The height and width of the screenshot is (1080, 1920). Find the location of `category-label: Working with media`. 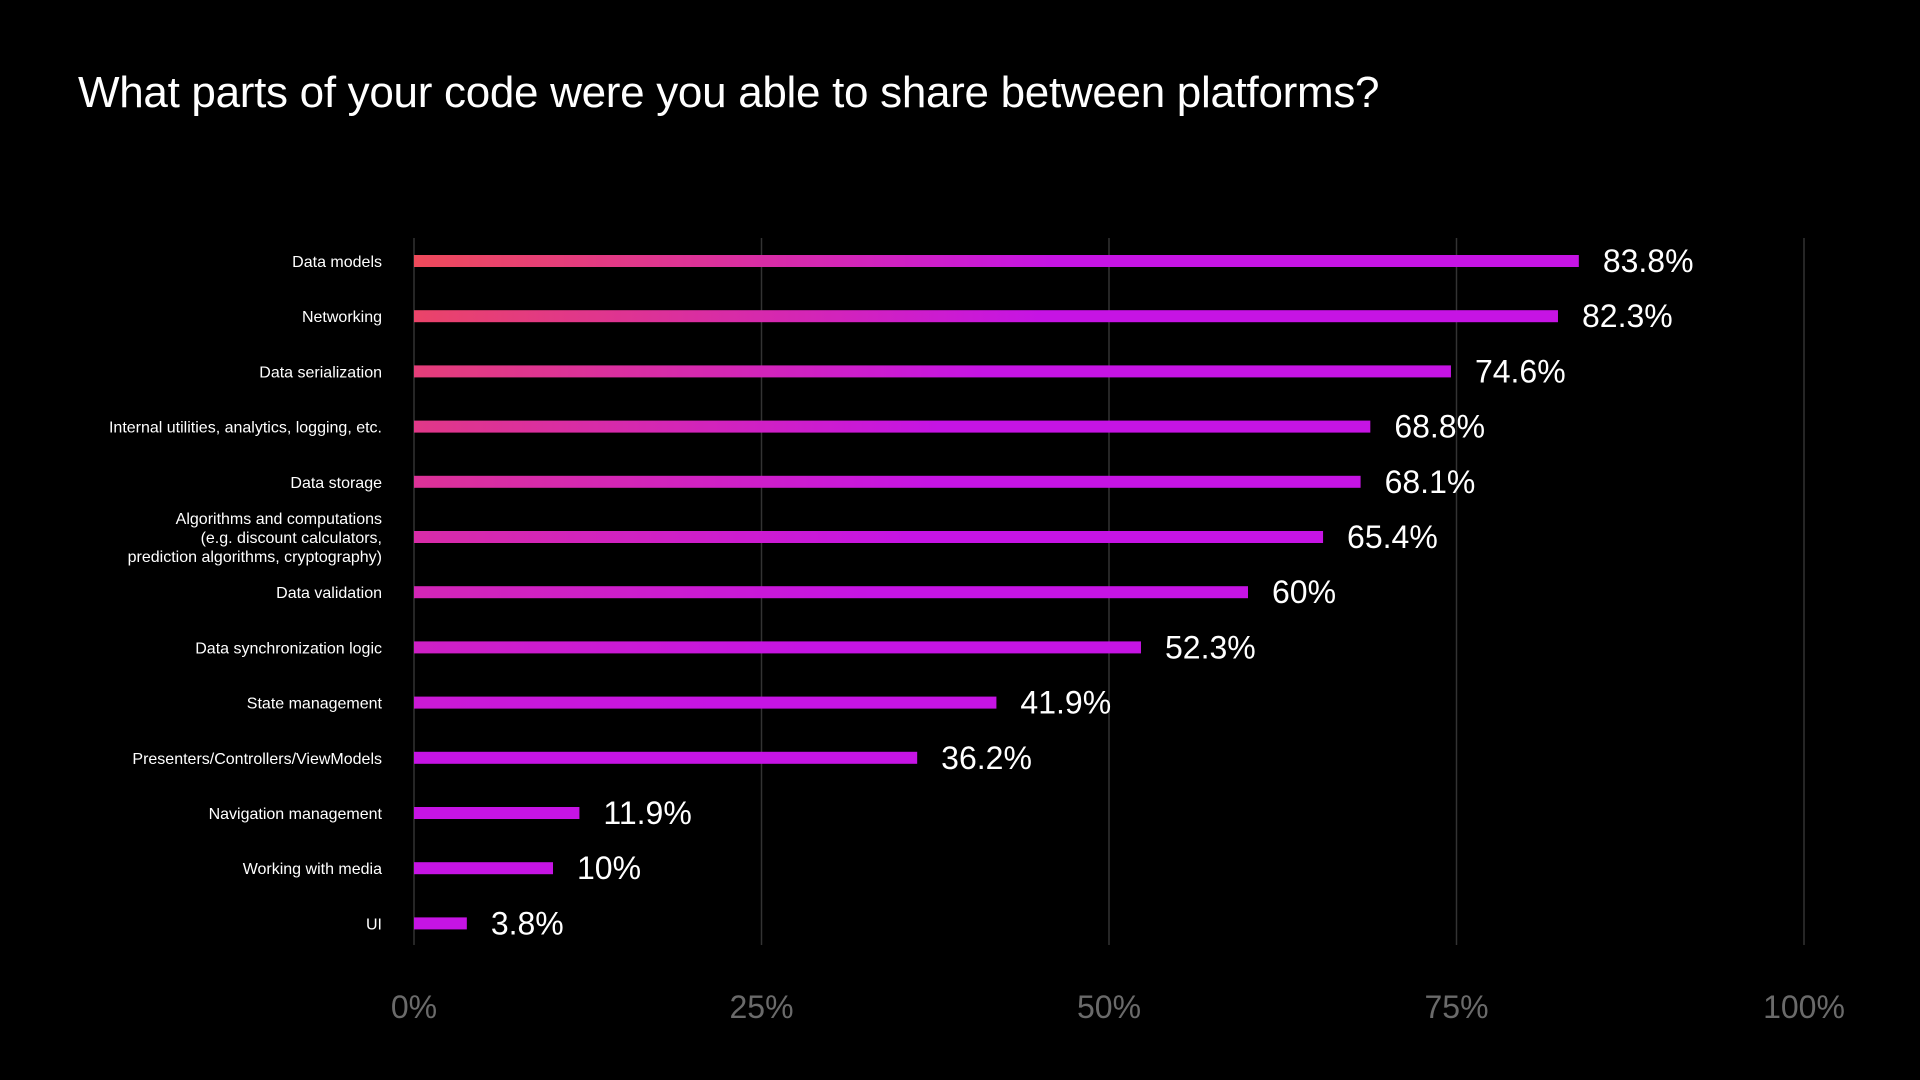

category-label: Working with media is located at coordinates (312, 869).